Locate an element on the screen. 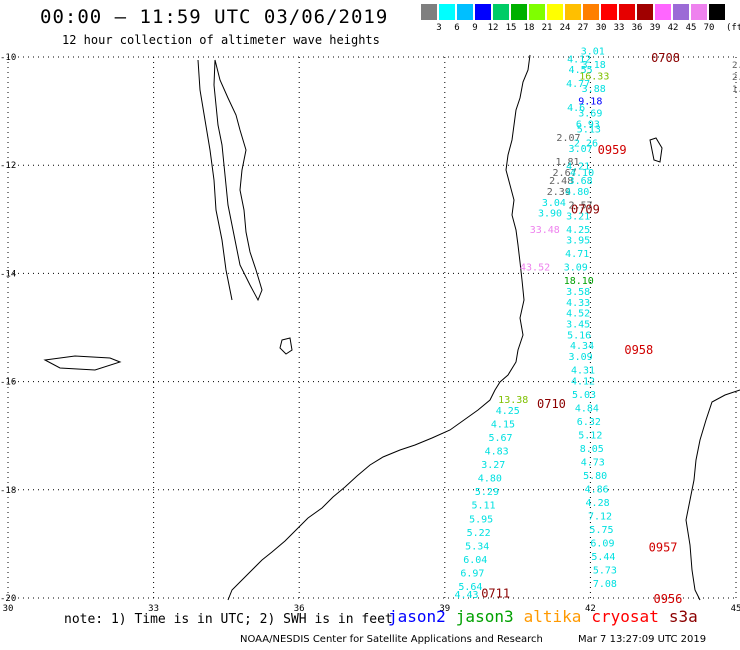 The width and height of the screenshot is (740, 650). swh-reading: 4.6 is located at coordinates (576, 108).